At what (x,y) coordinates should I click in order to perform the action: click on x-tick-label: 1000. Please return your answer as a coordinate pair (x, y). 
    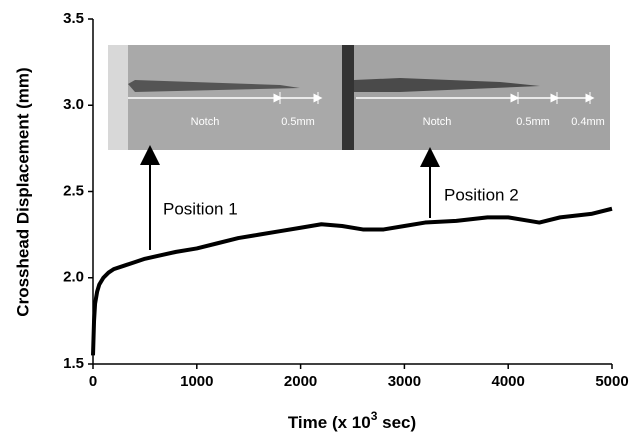
    Looking at the image, I should click on (196, 381).